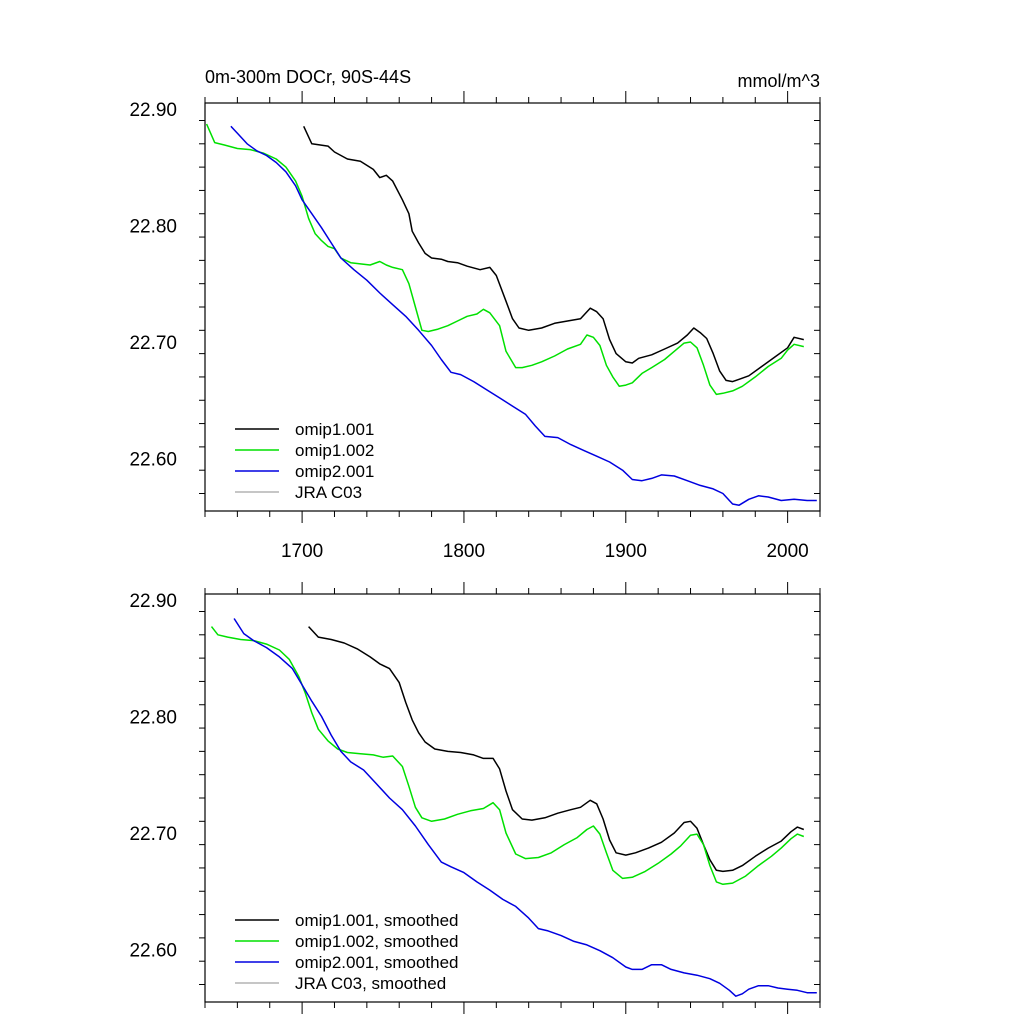 The height and width of the screenshot is (1024, 1024). What do you see at coordinates (787, 551) in the screenshot?
I see `x-tick-label: 2000` at bounding box center [787, 551].